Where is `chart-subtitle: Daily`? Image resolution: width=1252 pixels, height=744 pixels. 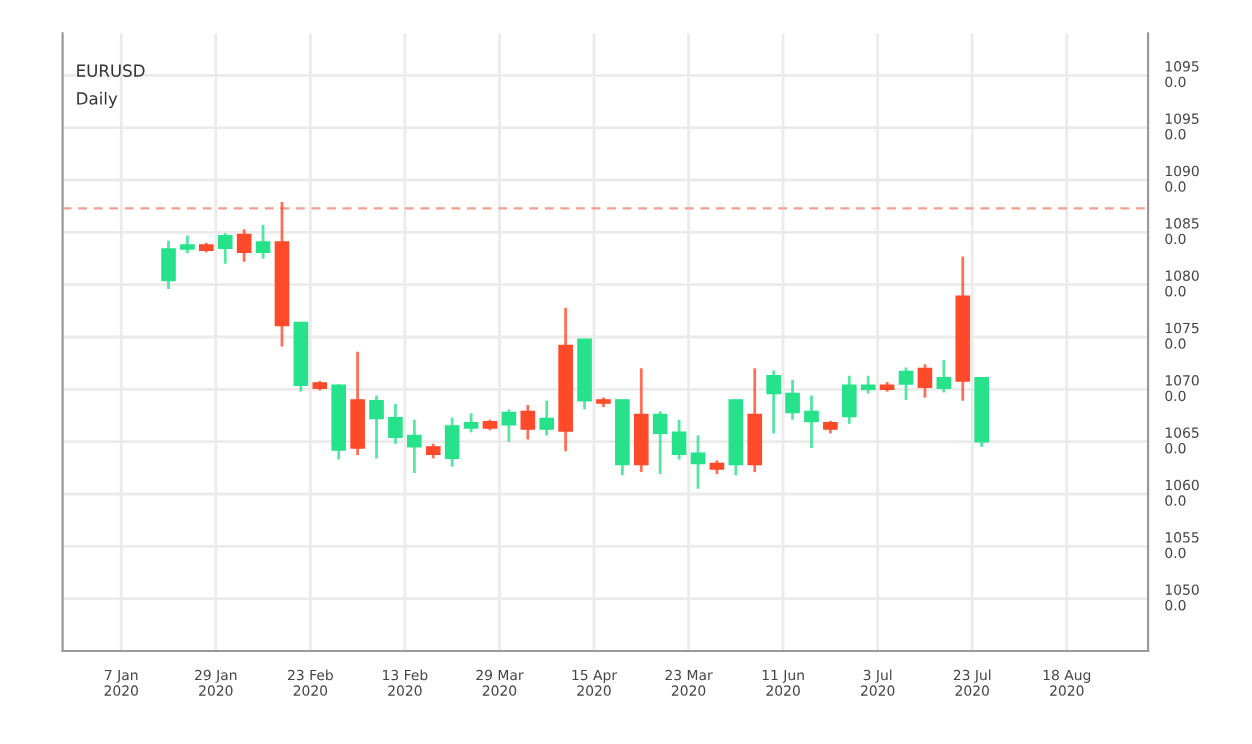 chart-subtitle: Daily is located at coordinates (97, 99).